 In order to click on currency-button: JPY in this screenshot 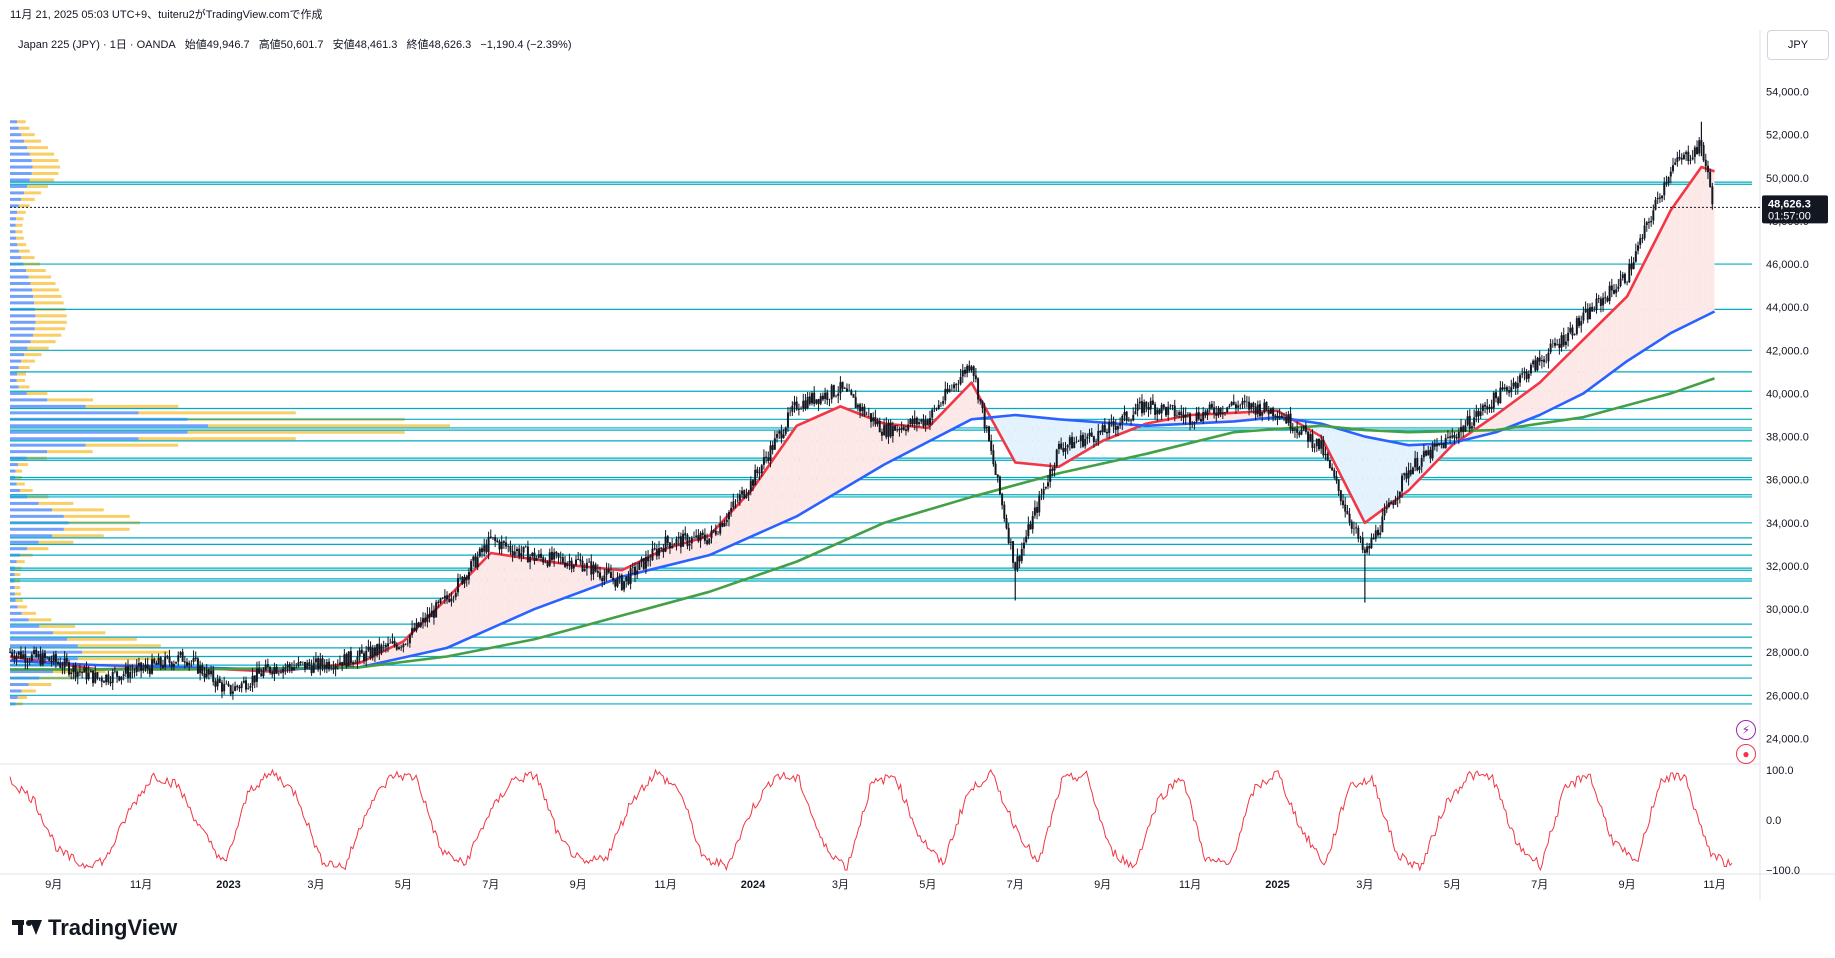, I will do `click(1798, 45)`.